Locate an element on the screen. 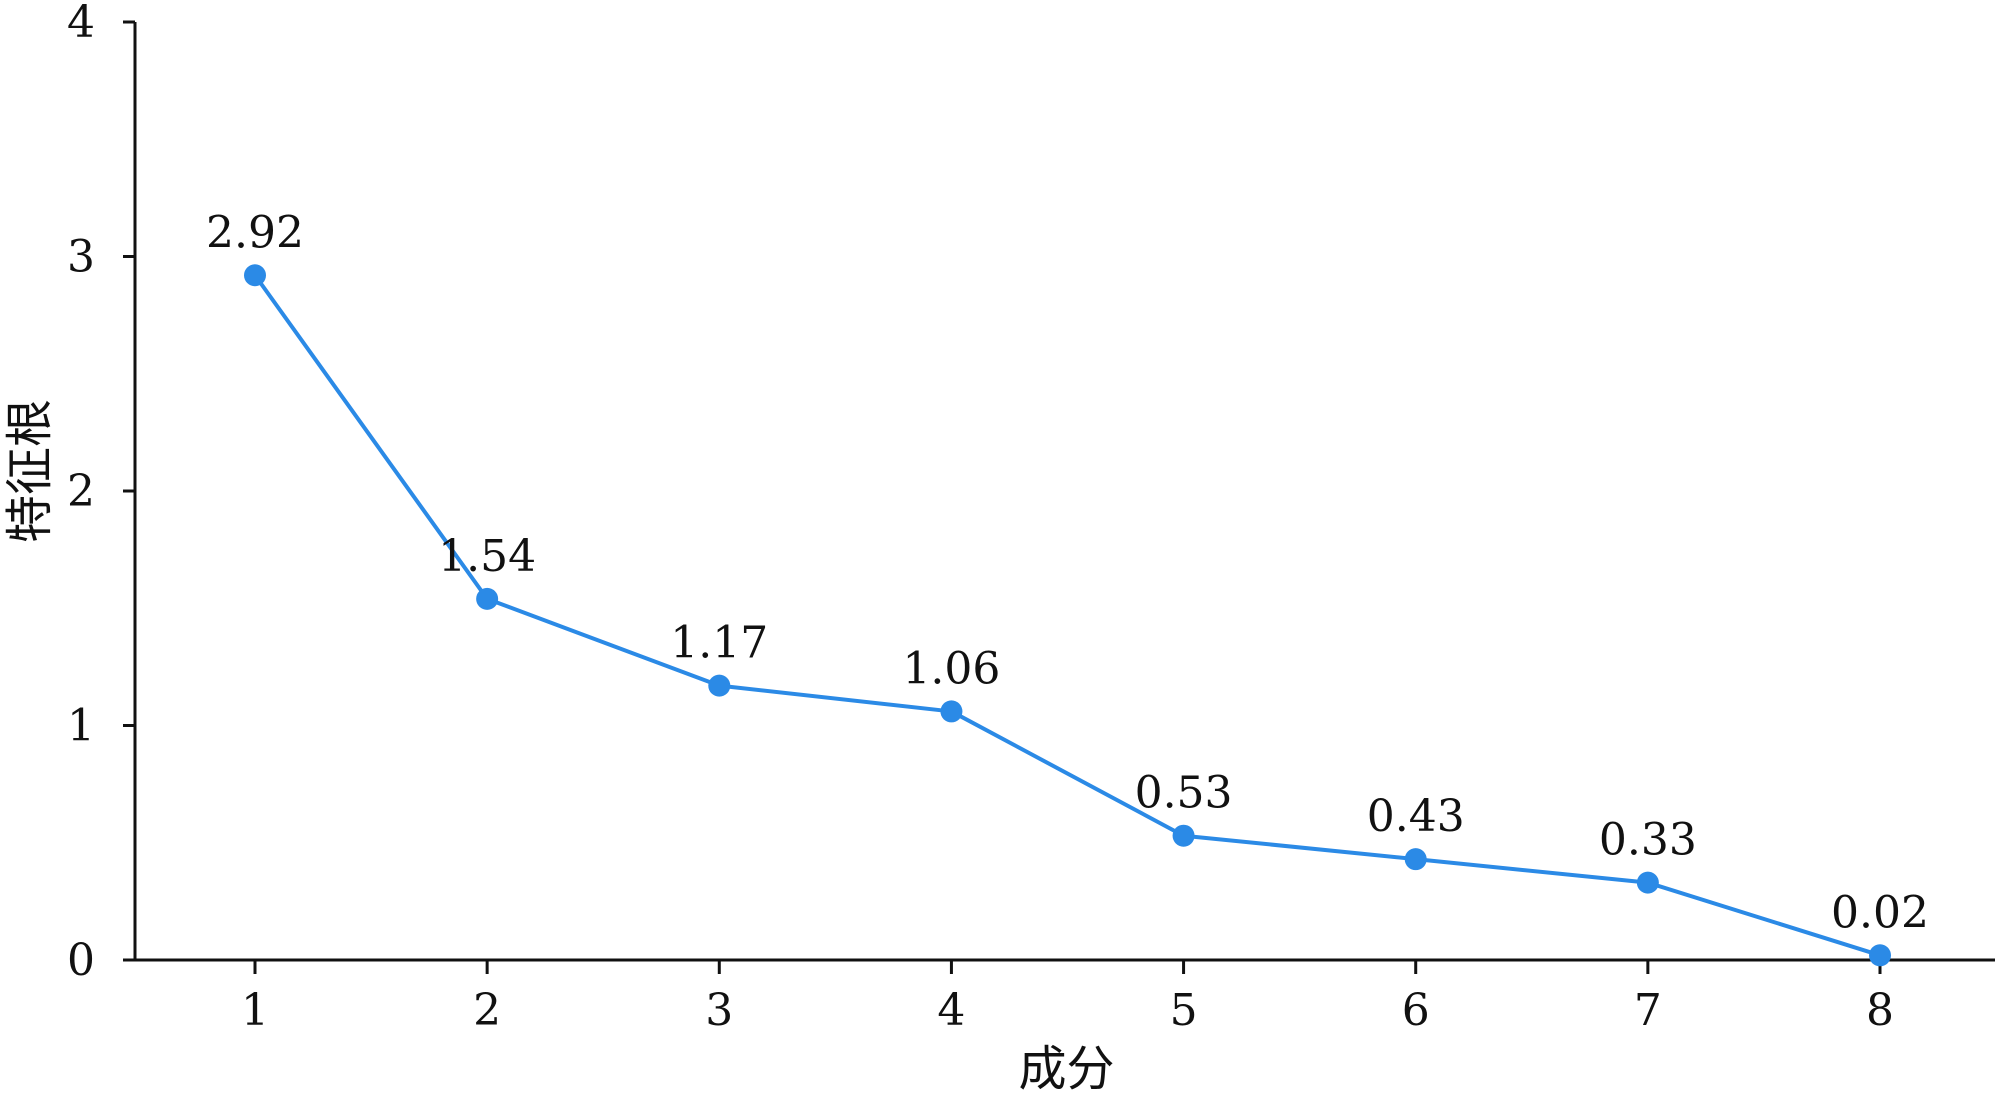 The image size is (2000, 1100). data-label: 0.43 is located at coordinates (1416, 816).